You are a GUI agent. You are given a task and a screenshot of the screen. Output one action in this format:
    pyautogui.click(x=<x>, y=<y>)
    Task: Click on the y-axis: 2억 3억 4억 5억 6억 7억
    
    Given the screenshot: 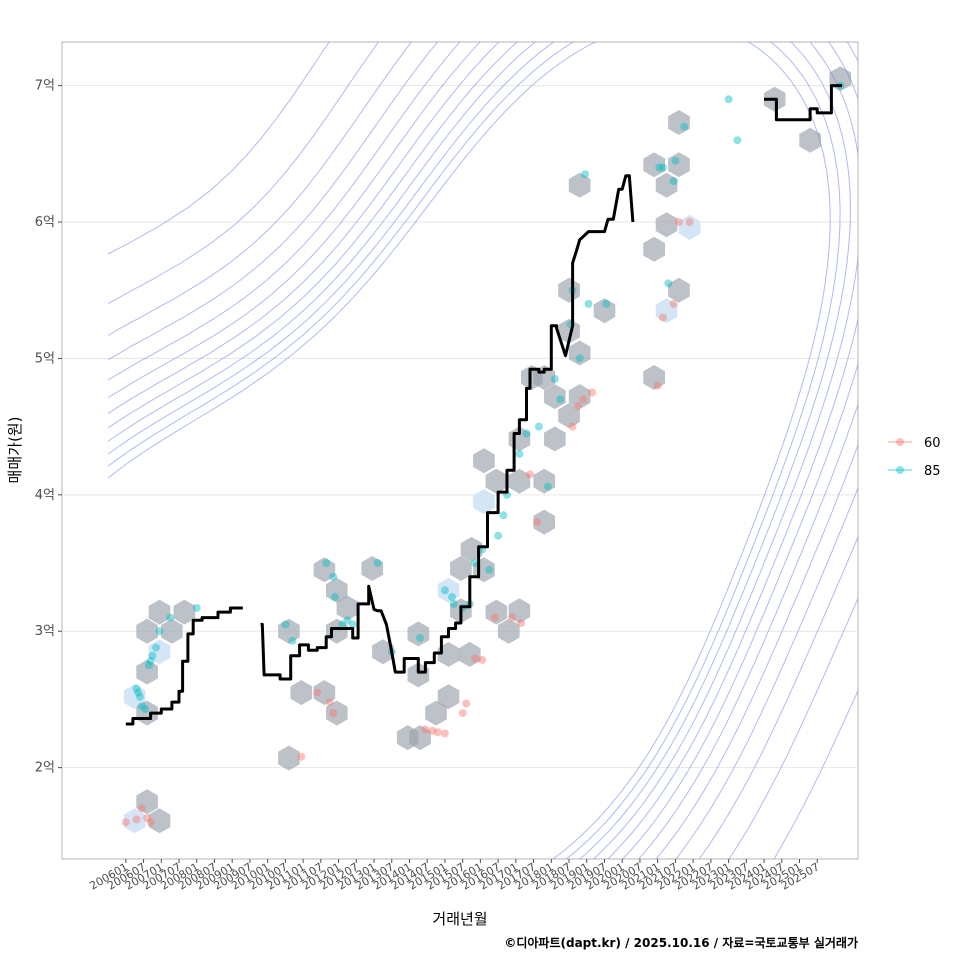 What is the action you would take?
    pyautogui.click(x=48, y=427)
    